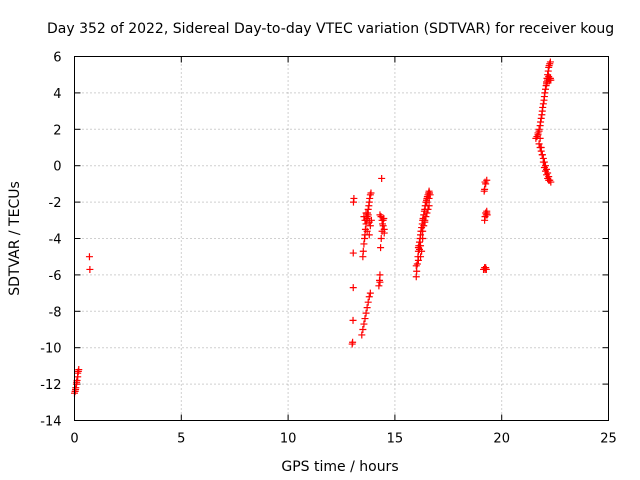 This screenshot has width=640, height=480. Describe the element at coordinates (57, 94) in the screenshot. I see `y-tick-label: 4` at that location.